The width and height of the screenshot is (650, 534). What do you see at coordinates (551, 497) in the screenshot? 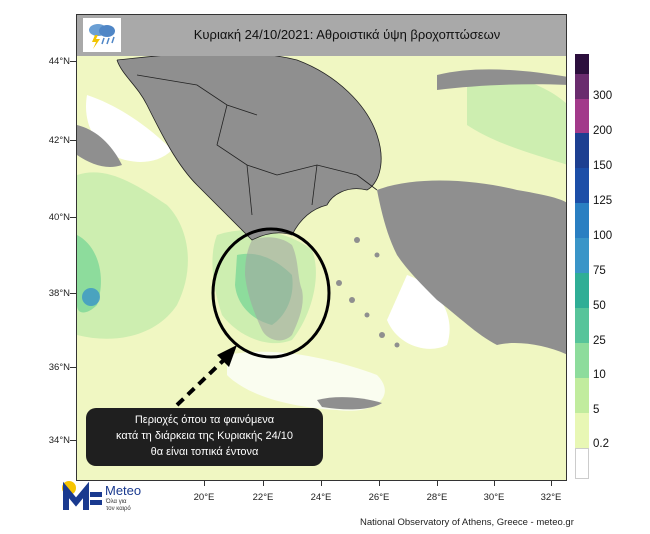
I see `lon-label-32: 32°E` at bounding box center [551, 497].